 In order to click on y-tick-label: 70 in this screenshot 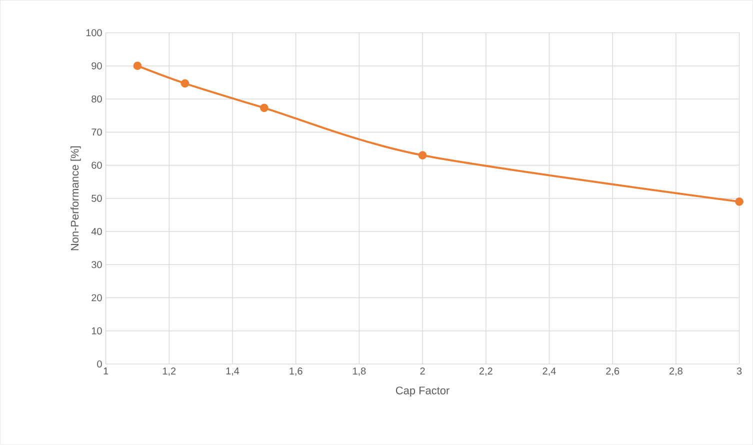, I will do `click(97, 132)`.